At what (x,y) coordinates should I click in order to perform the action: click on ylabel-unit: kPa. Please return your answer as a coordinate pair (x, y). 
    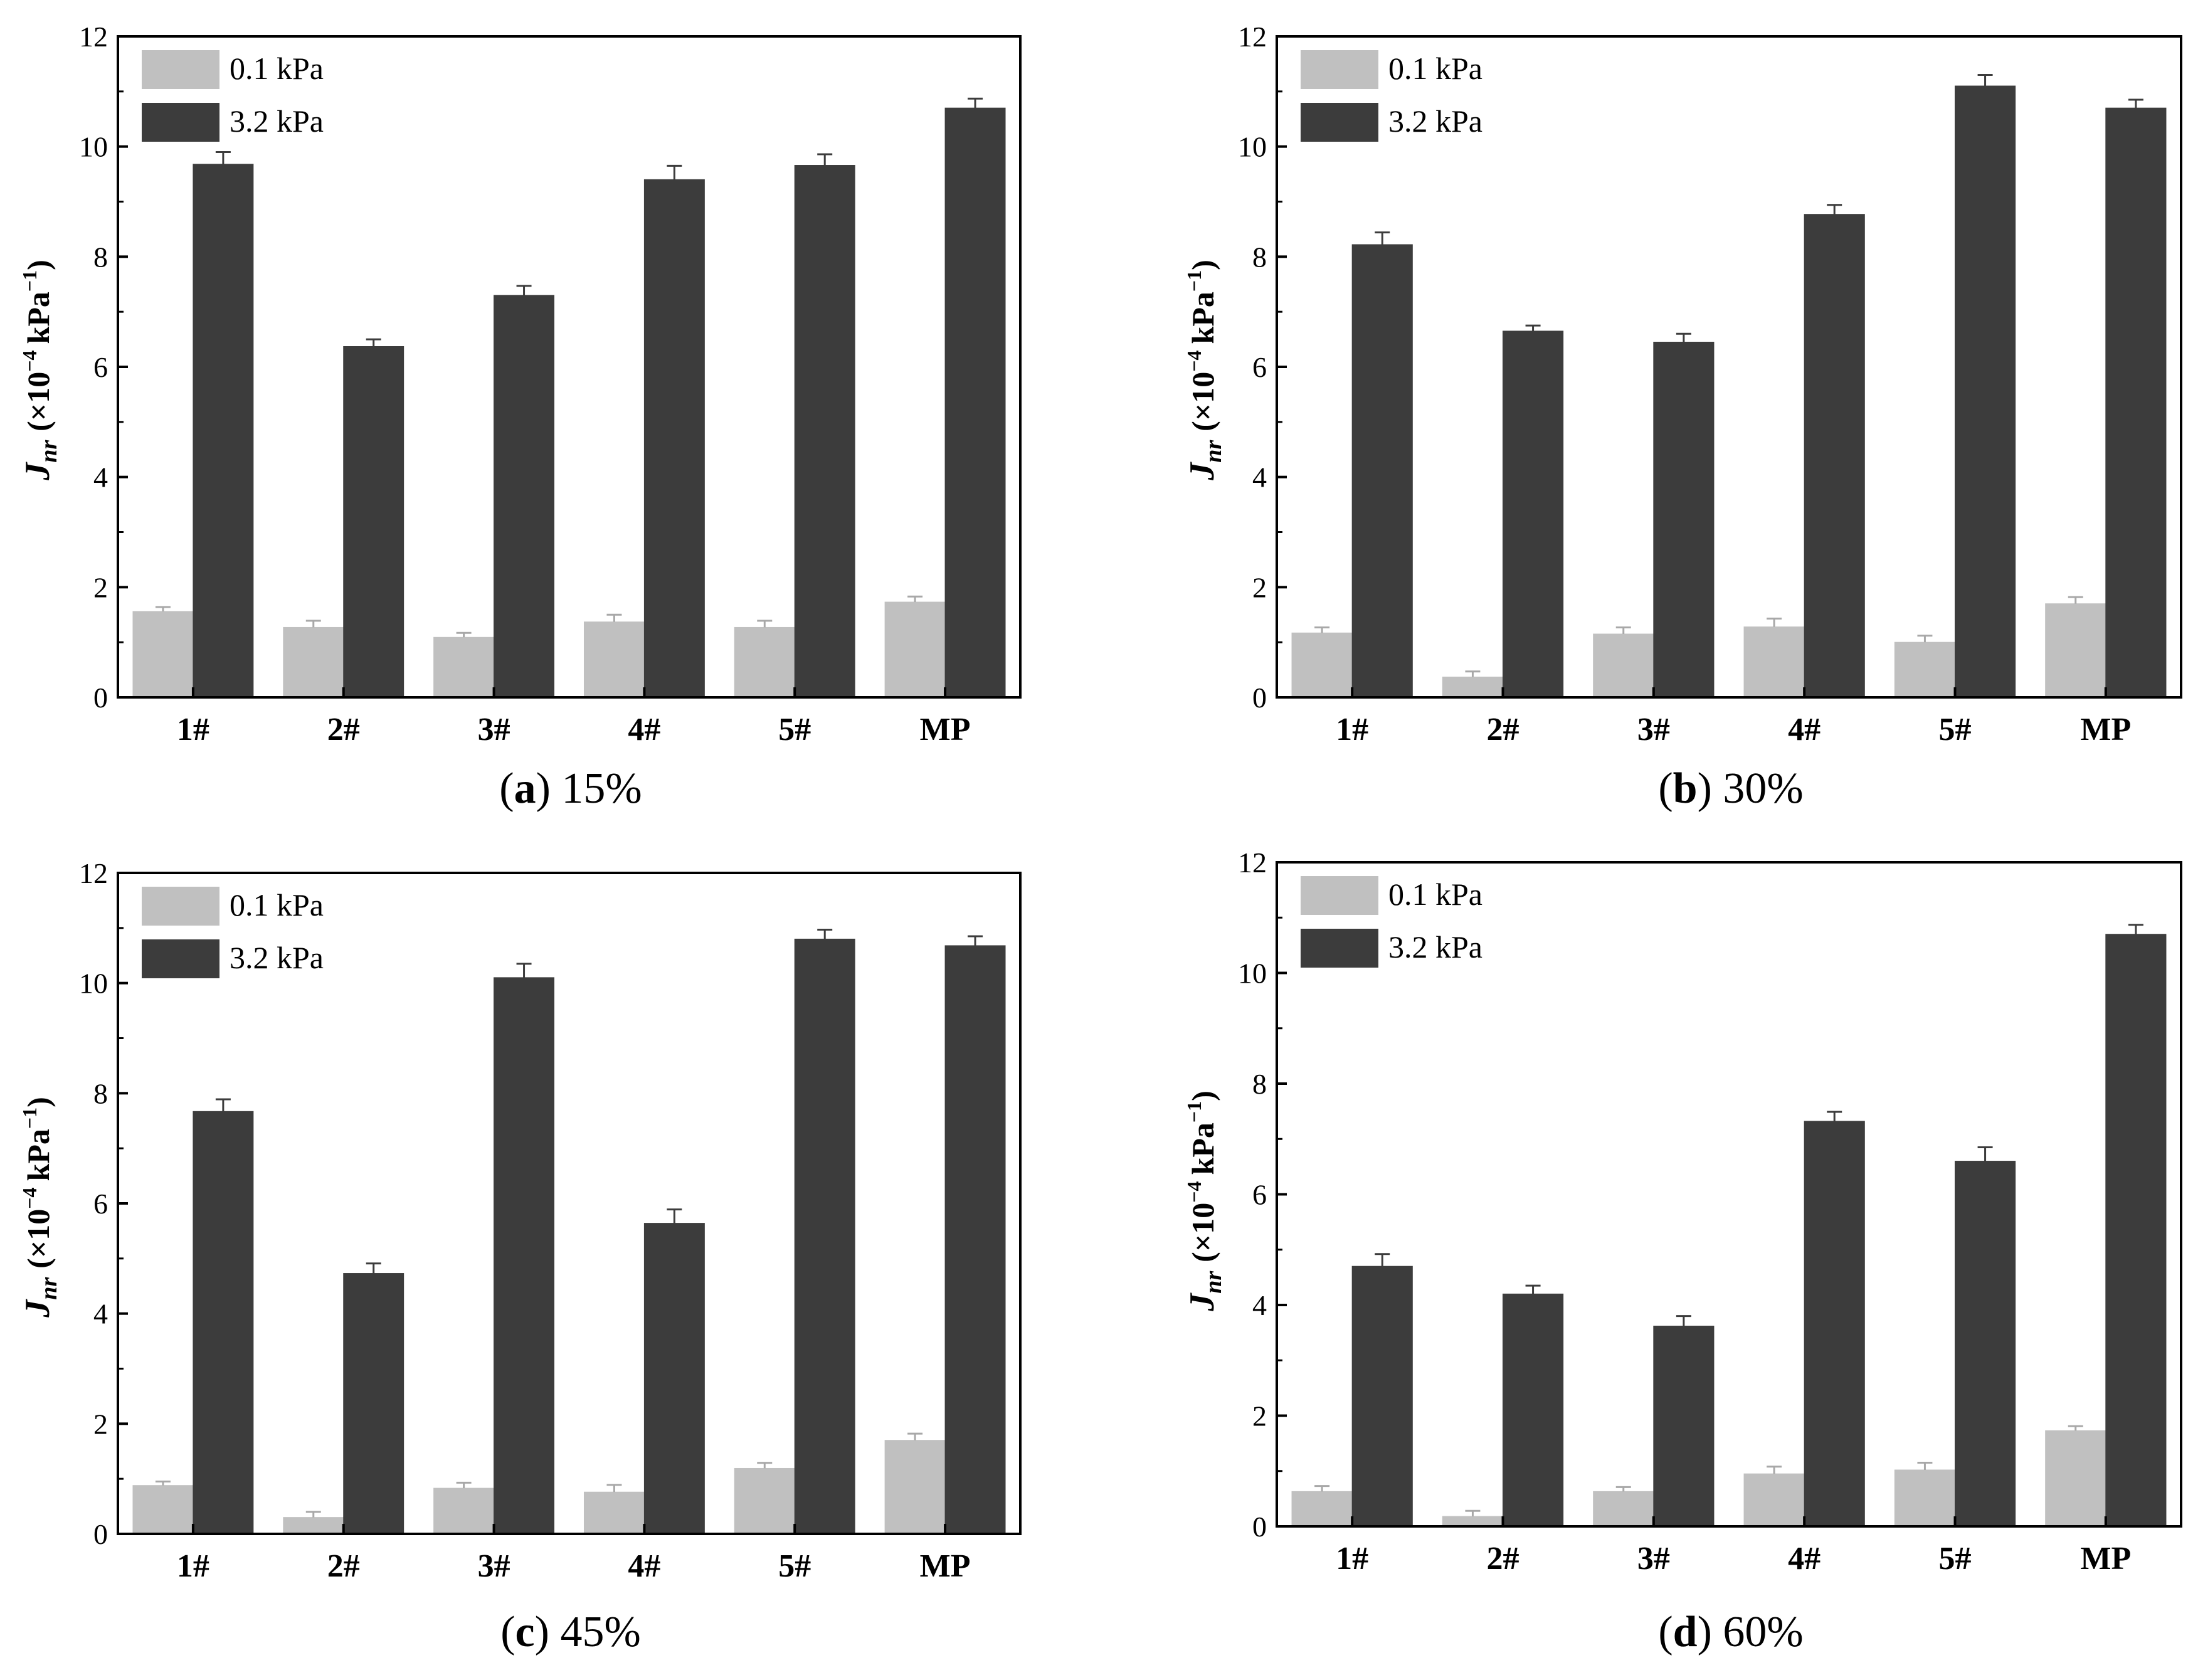
    Looking at the image, I should click on (39, 1155).